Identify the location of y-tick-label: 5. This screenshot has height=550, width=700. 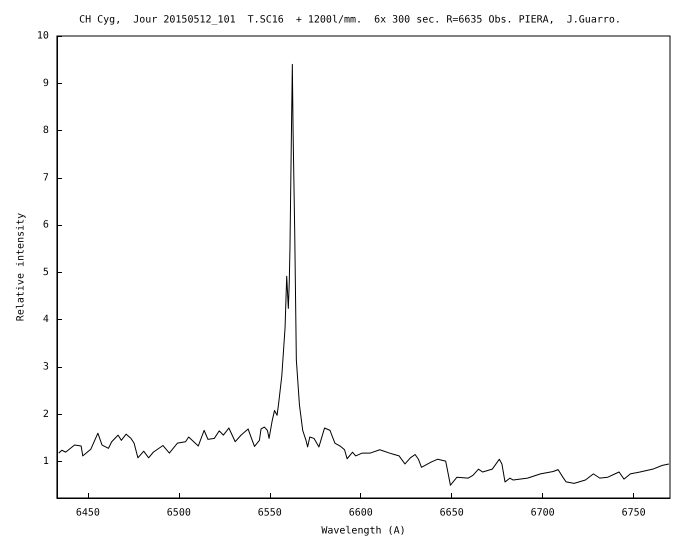
(45, 272).